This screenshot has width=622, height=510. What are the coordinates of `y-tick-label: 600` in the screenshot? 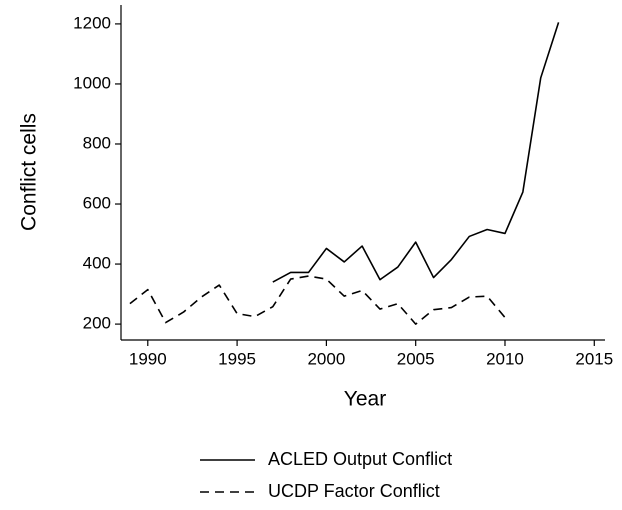 It's located at (97, 203).